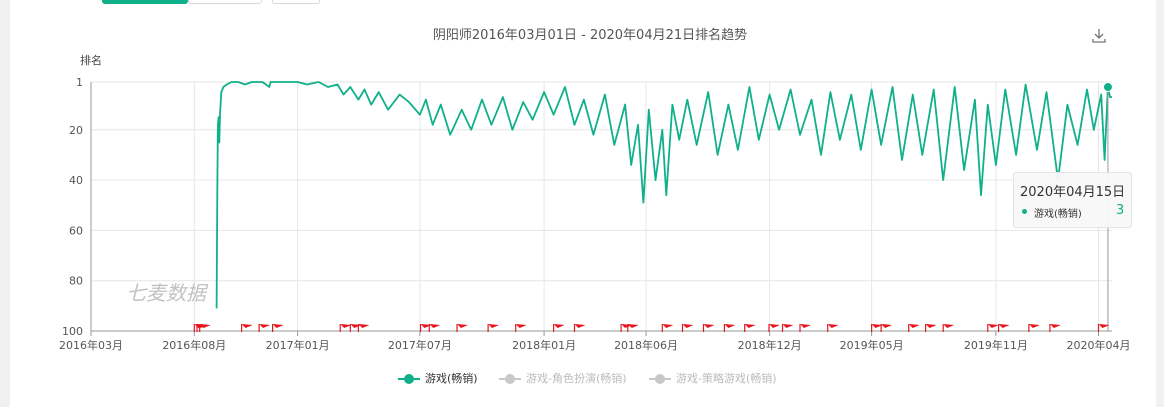  What do you see at coordinates (646, 345) in the screenshot?
I see `x-tick-label: 2018年06月` at bounding box center [646, 345].